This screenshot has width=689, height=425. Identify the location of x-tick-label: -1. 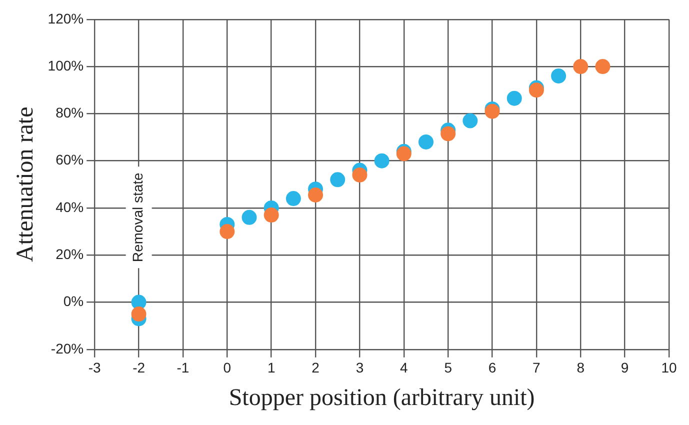
(183, 368).